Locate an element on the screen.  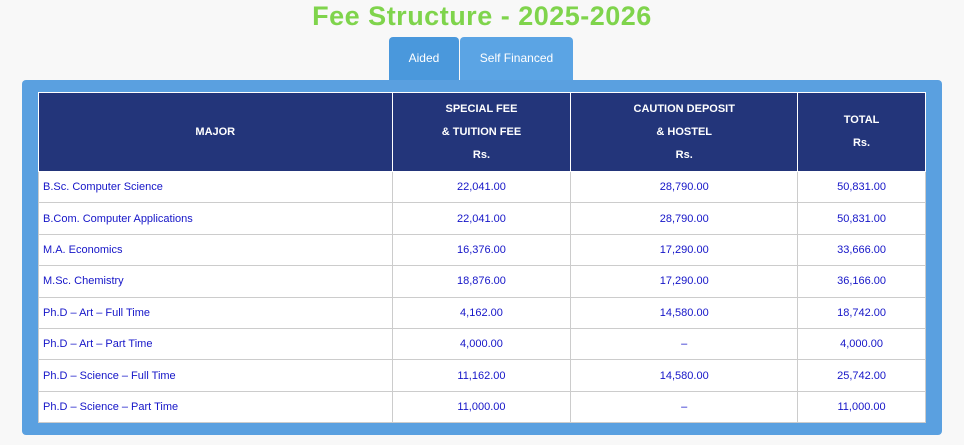
major-cell: Ph.D – Science – Part Time is located at coordinates (215, 407).